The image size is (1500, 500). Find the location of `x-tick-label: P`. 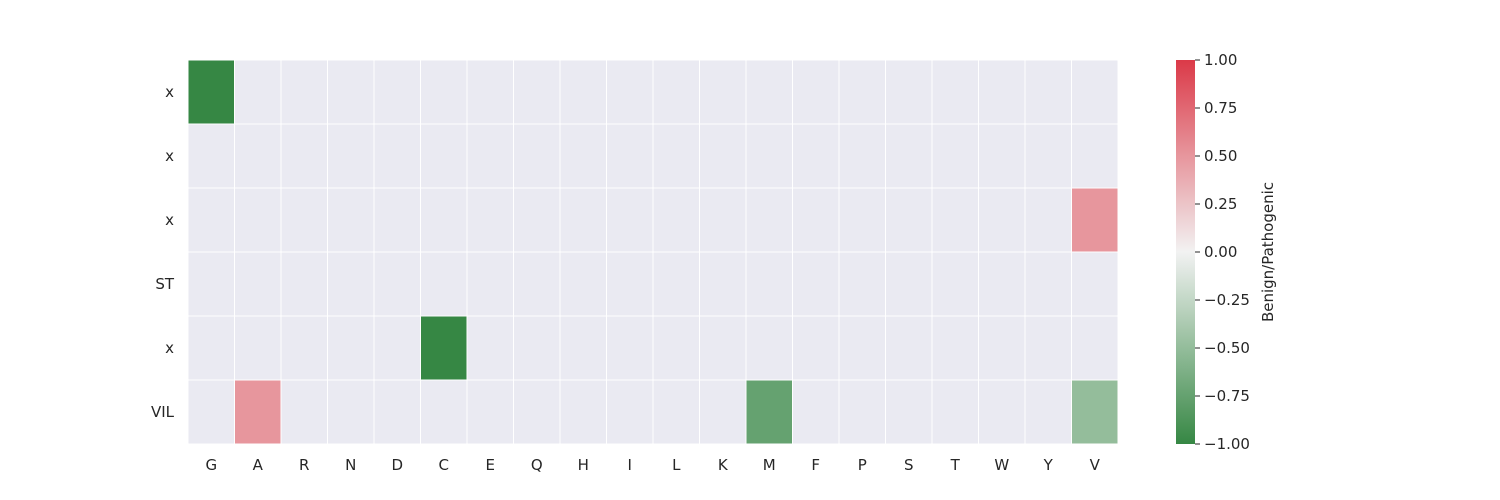

x-tick-label: P is located at coordinates (862, 465).